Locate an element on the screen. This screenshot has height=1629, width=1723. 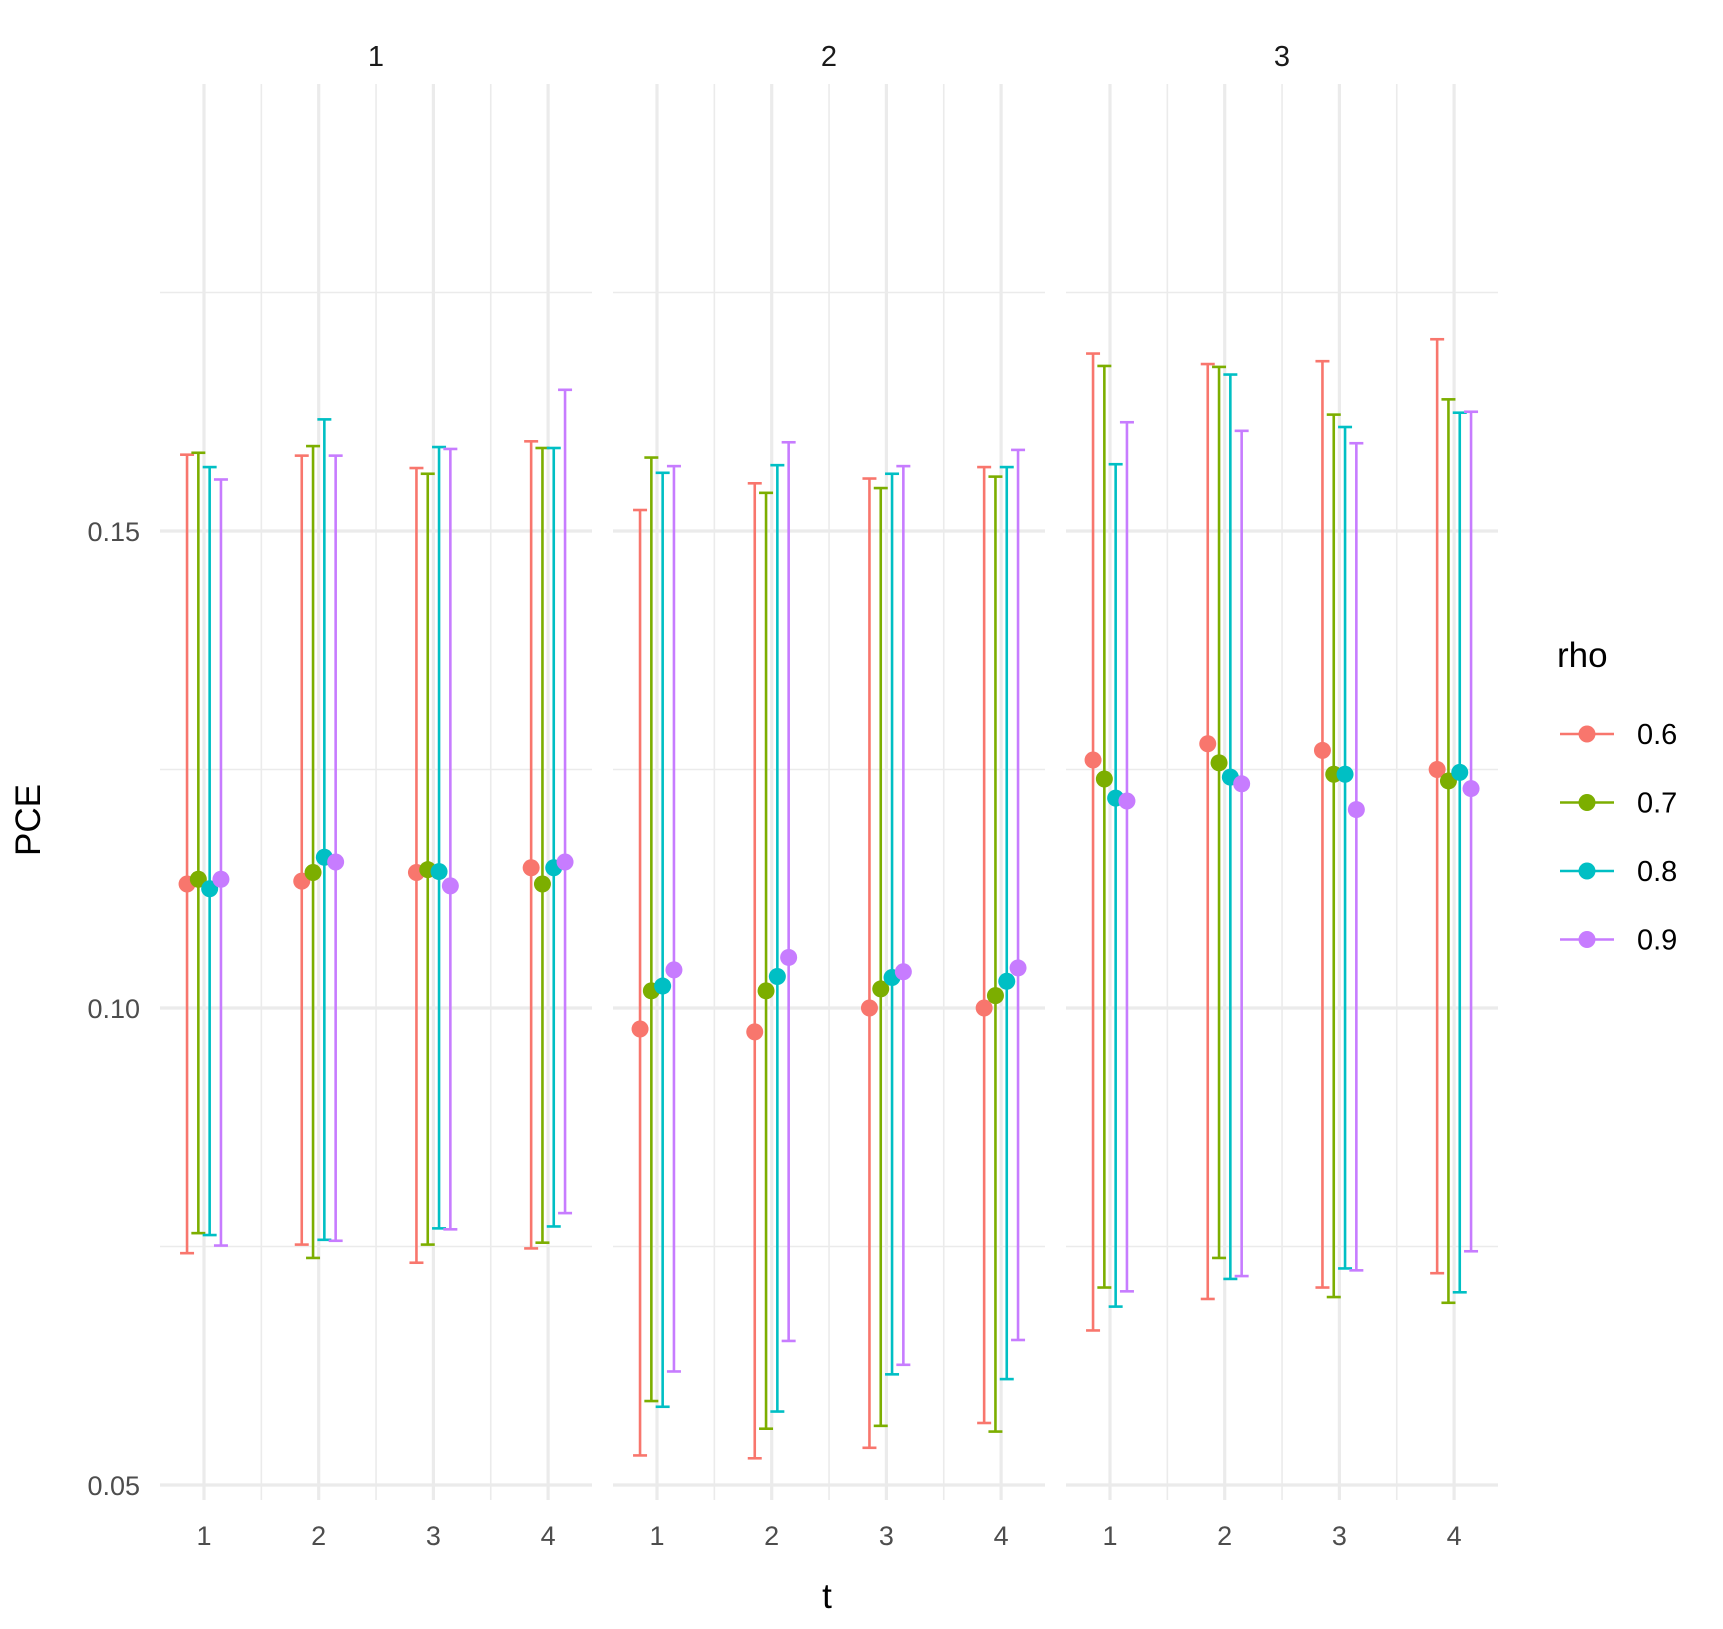
facet-strip-label: 1 is located at coordinates (376, 57).